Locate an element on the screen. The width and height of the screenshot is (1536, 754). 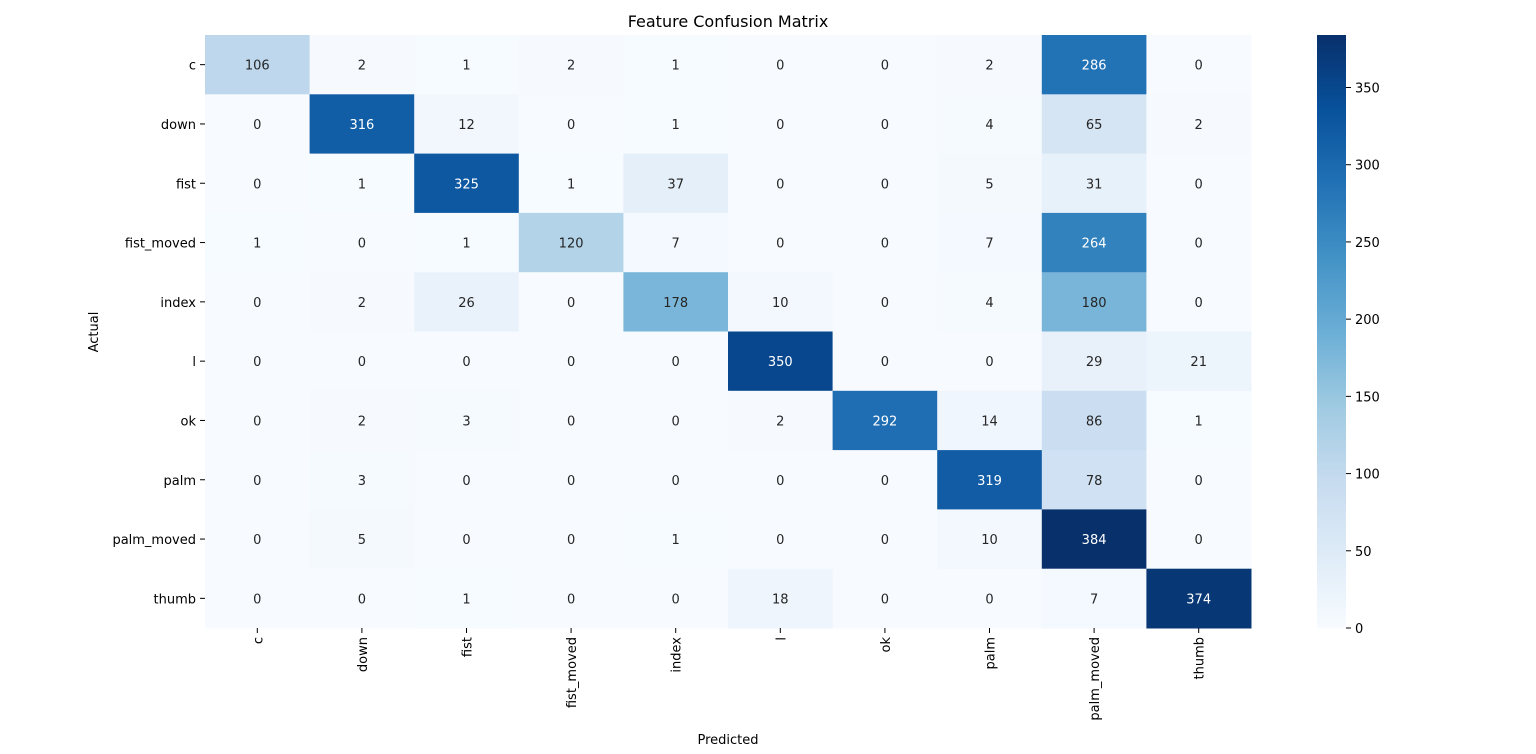
x-tick-label: thumb is located at coordinates (1200, 658).